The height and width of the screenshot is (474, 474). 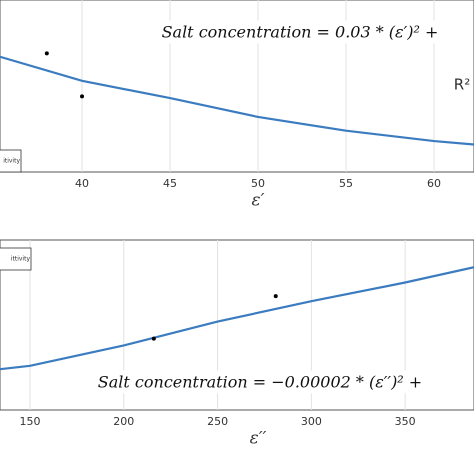 I want to click on equation: Salt concentration = −0.00002 * (ε′′)² +, so click(x=260, y=382).